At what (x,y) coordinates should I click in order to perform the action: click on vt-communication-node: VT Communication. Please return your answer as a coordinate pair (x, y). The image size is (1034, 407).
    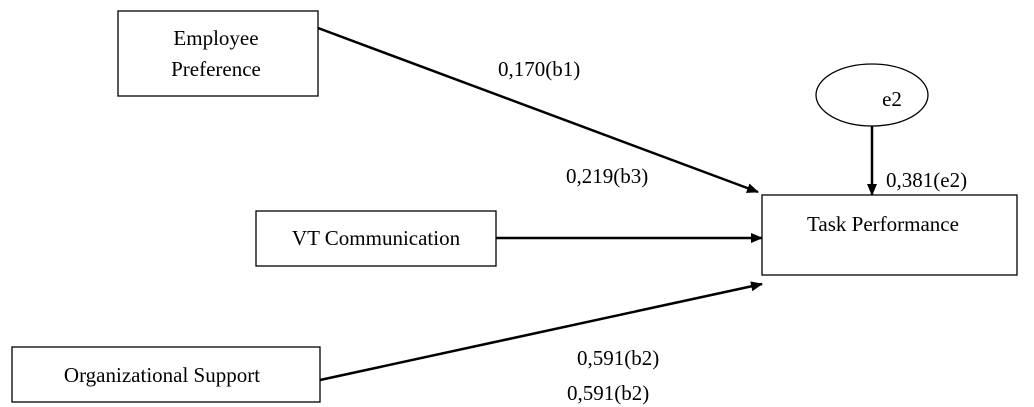
    Looking at the image, I should click on (376, 238).